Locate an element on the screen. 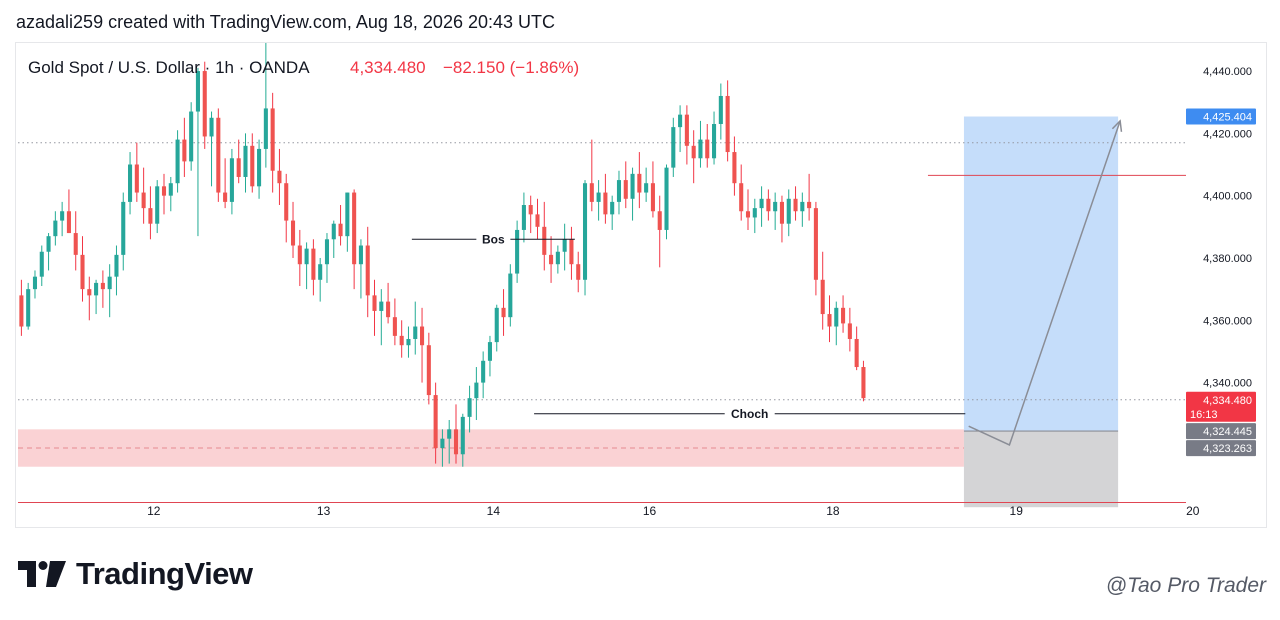 Image resolution: width=1280 pixels, height=620 pixels. stop-zone is located at coordinates (1041, 469).